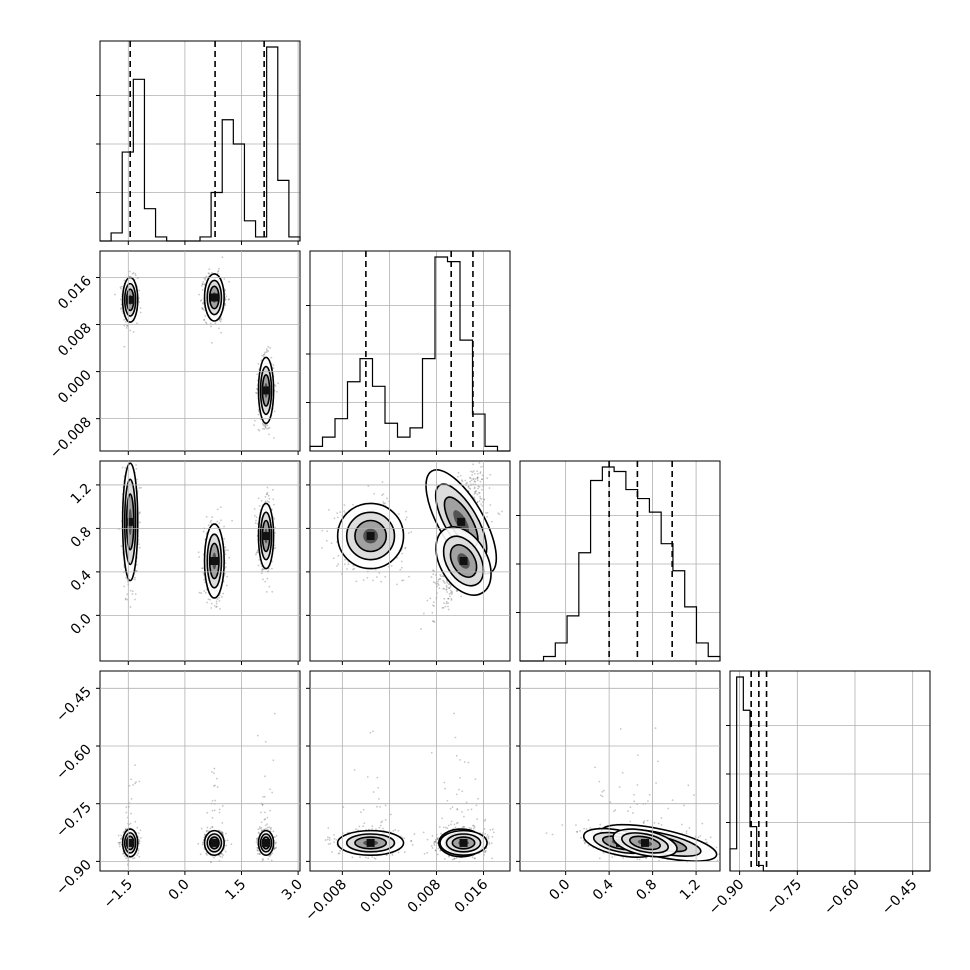 The height and width of the screenshot is (970, 970). What do you see at coordinates (75, 340) in the screenshot?
I see `y-tick-label: 0.008` at bounding box center [75, 340].